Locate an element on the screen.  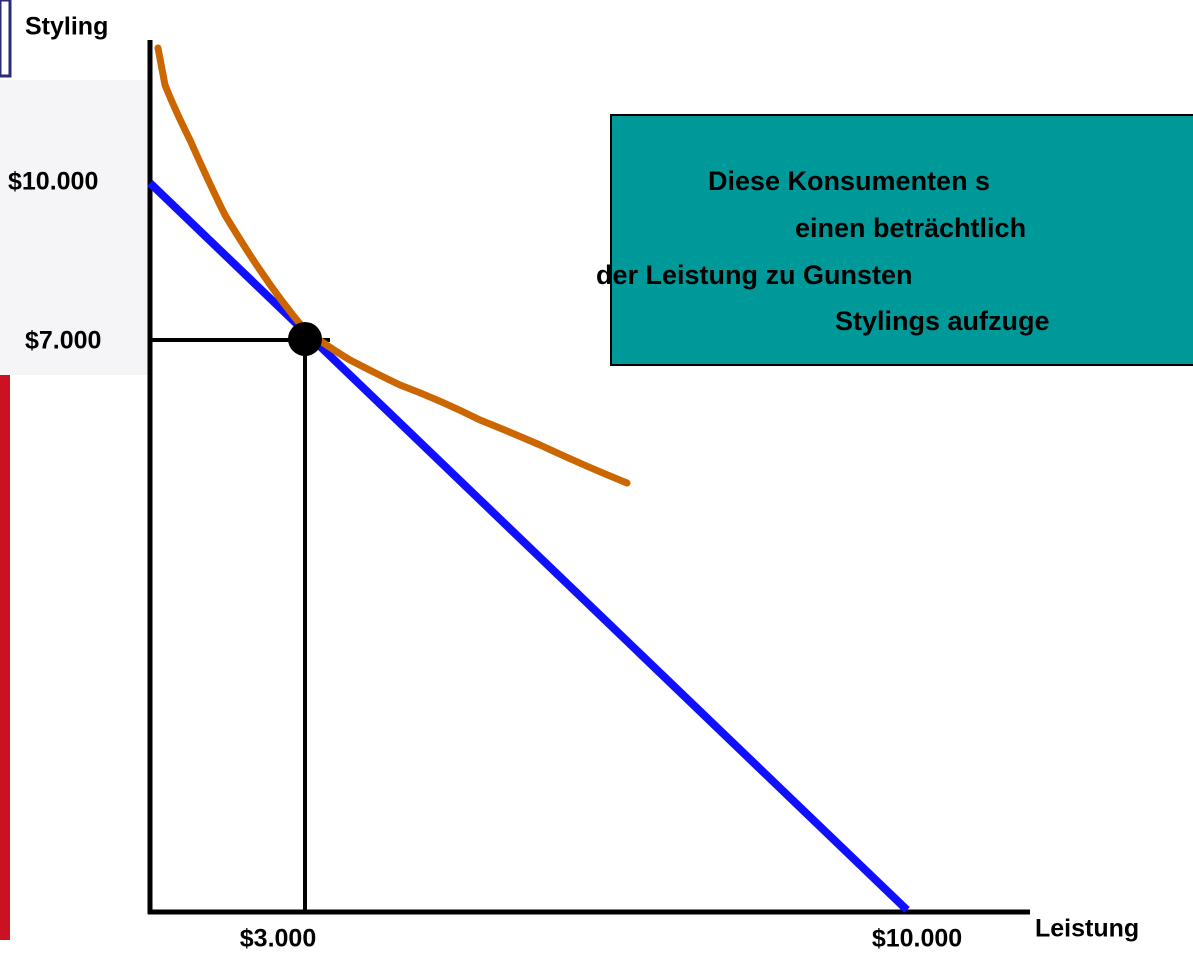
callout-line: einen beträchtlich is located at coordinates (910, 228).